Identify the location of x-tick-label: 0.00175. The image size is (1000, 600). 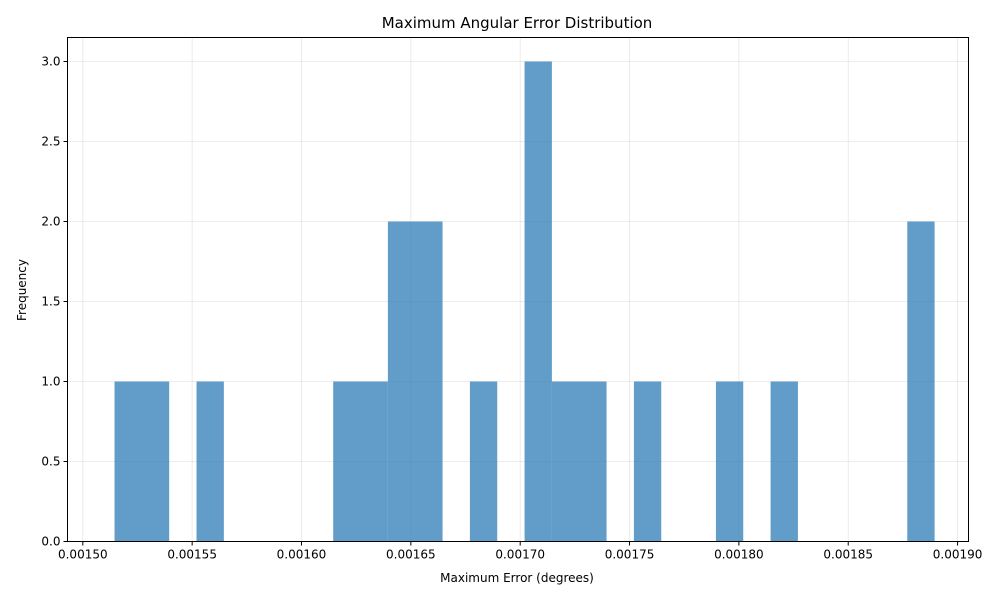
(630, 555).